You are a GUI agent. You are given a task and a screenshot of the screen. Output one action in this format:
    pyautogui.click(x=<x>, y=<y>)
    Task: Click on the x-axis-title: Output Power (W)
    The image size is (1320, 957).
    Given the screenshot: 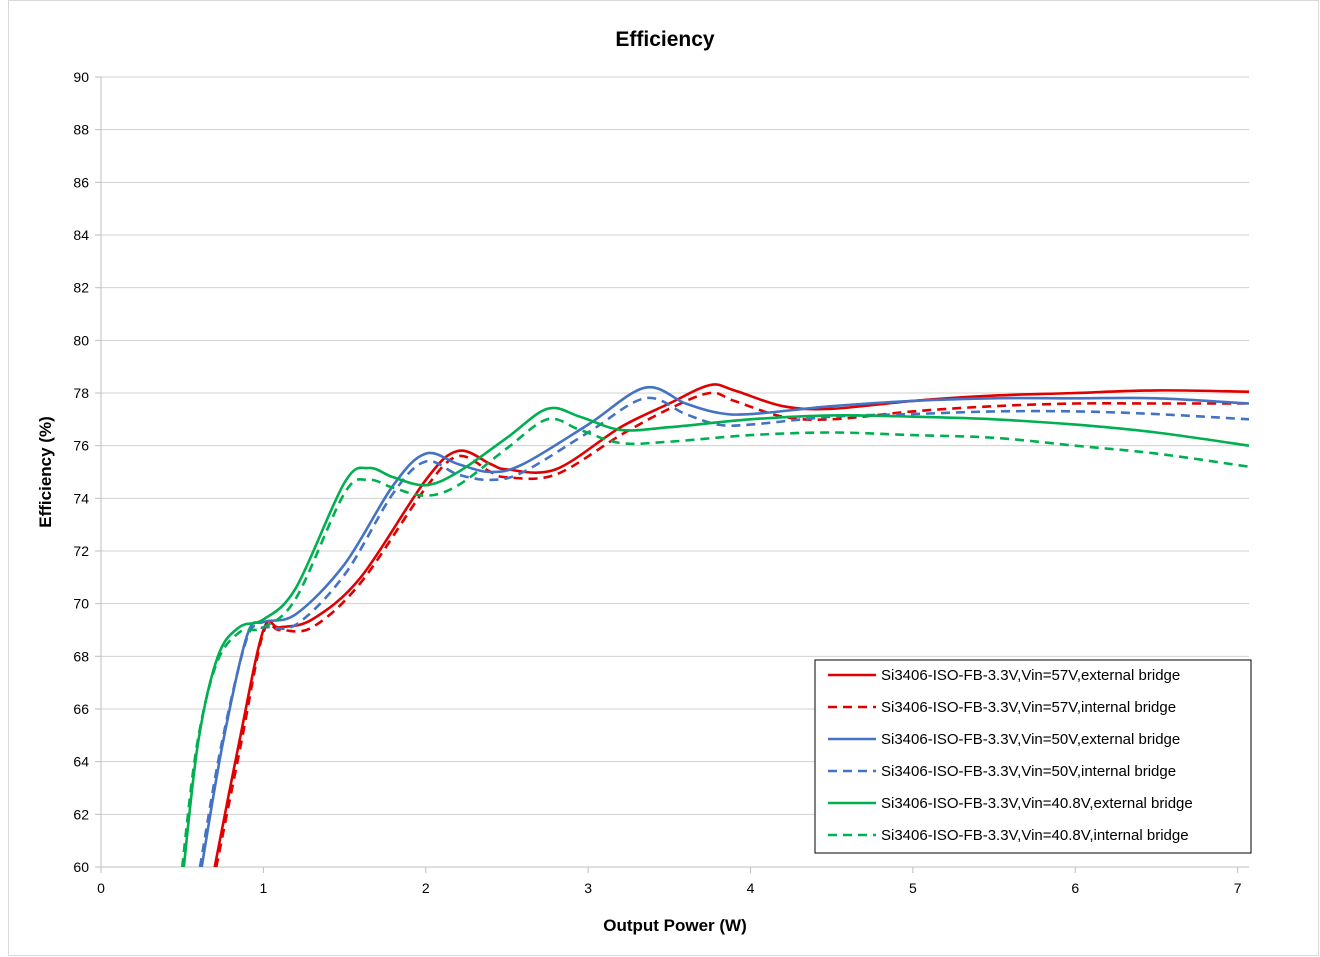 What is the action you would take?
    pyautogui.click(x=675, y=925)
    